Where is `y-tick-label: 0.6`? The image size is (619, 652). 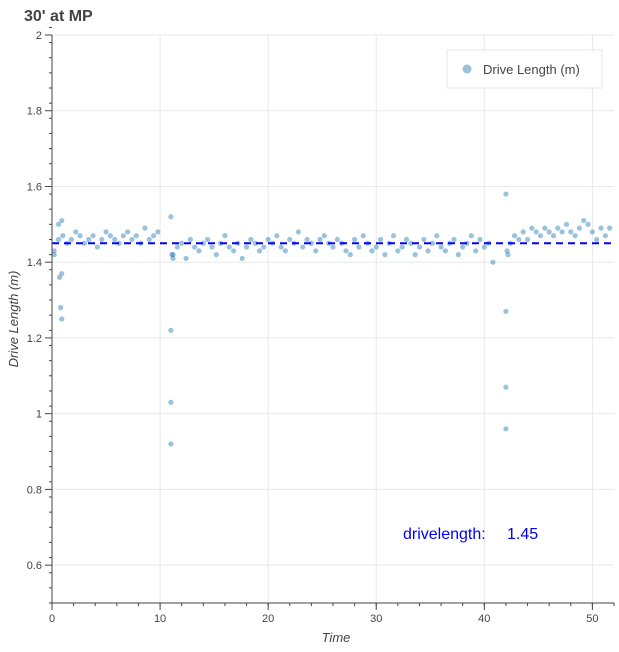 y-tick-label: 0.6 is located at coordinates (34, 566).